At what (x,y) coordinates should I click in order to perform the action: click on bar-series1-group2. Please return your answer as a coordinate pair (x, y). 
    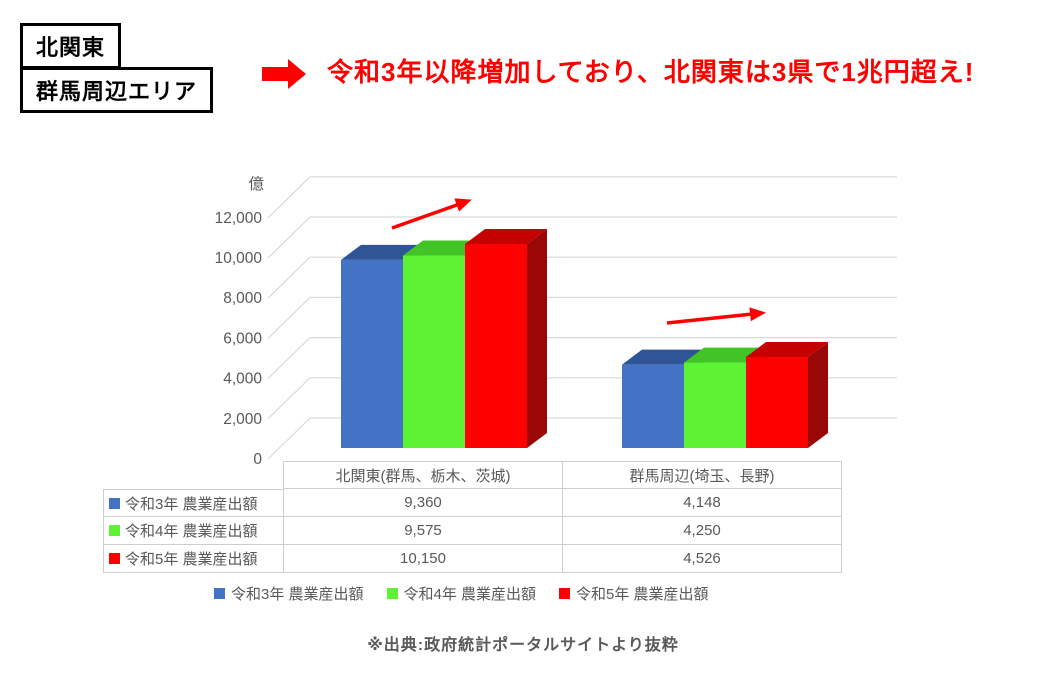
    Looking at the image, I should click on (663, 398).